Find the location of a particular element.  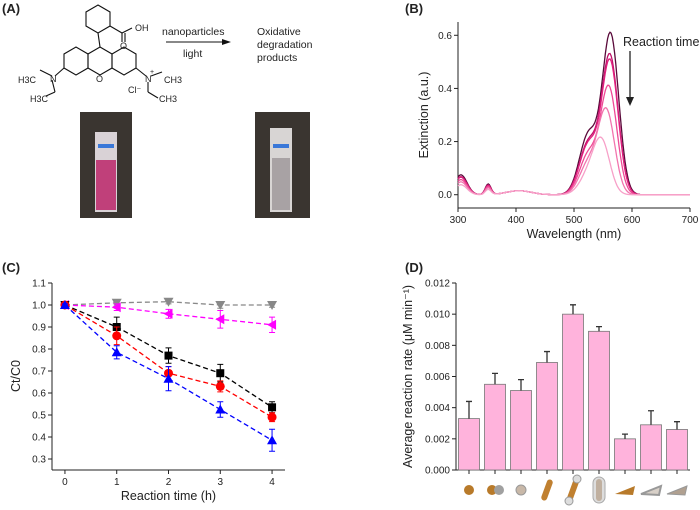

cuvette-photo-before is located at coordinates (106, 165).